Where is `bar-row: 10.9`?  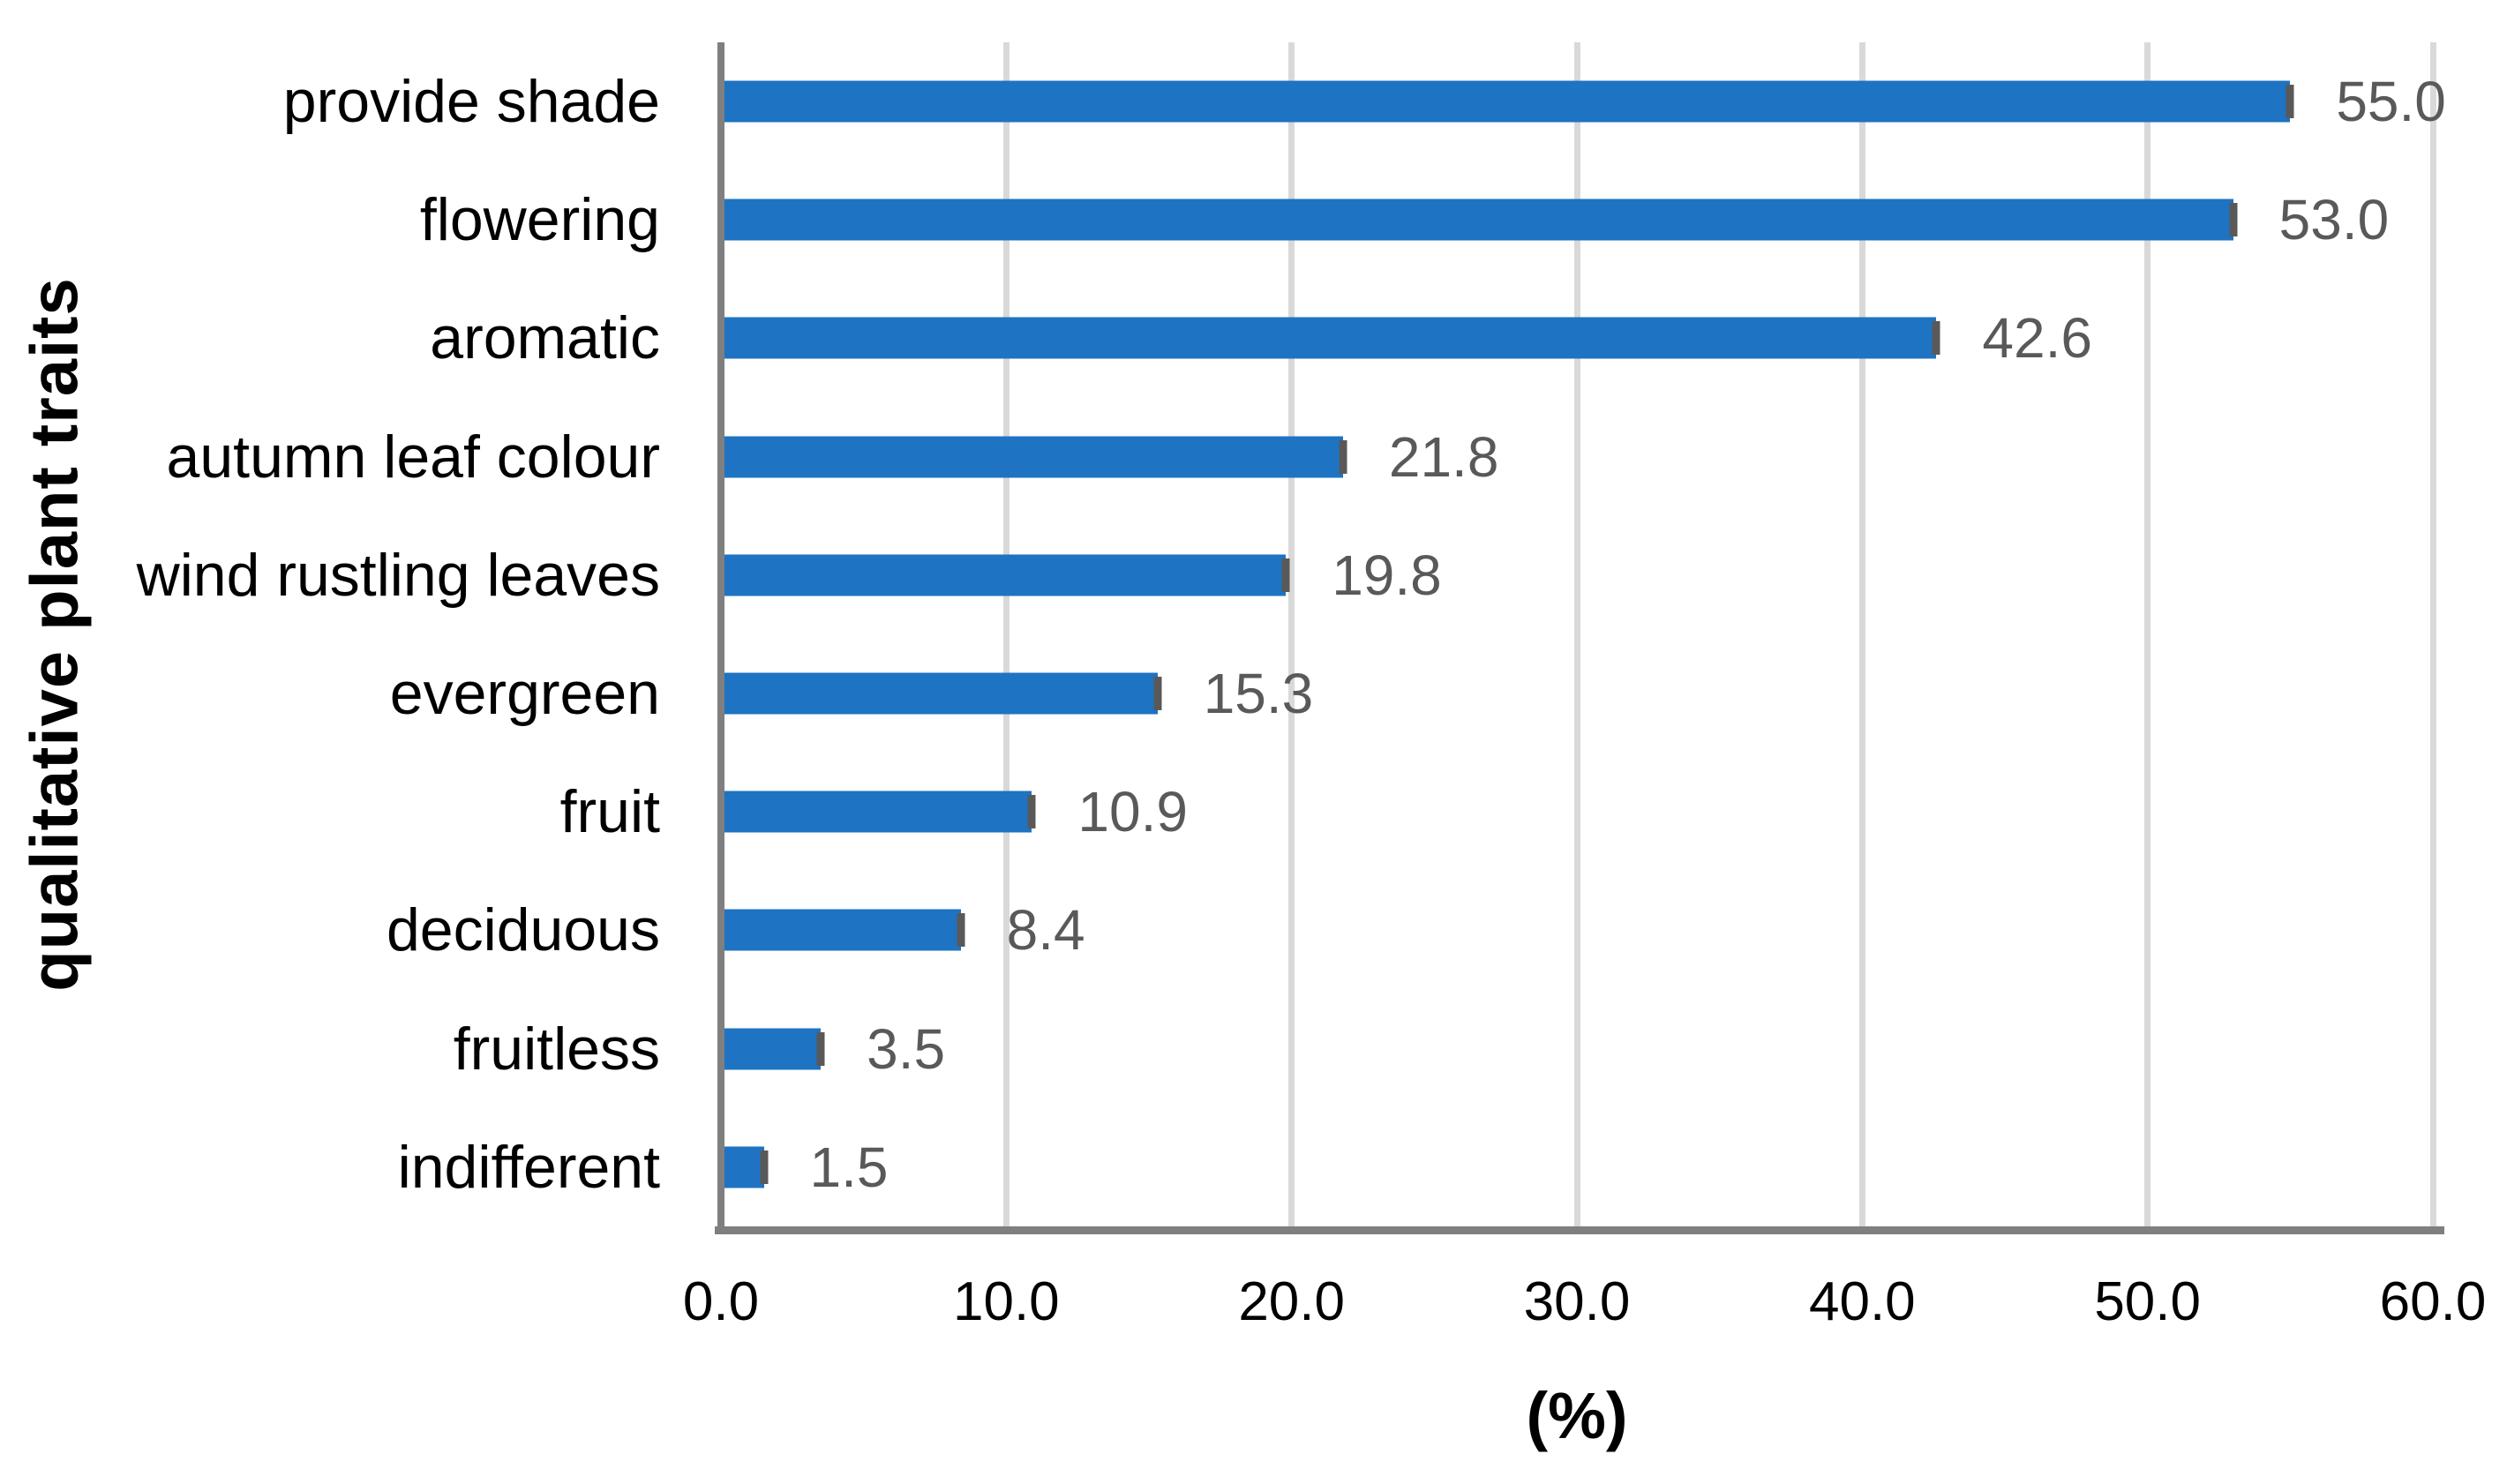 bar-row: 10.9 is located at coordinates (1577, 812).